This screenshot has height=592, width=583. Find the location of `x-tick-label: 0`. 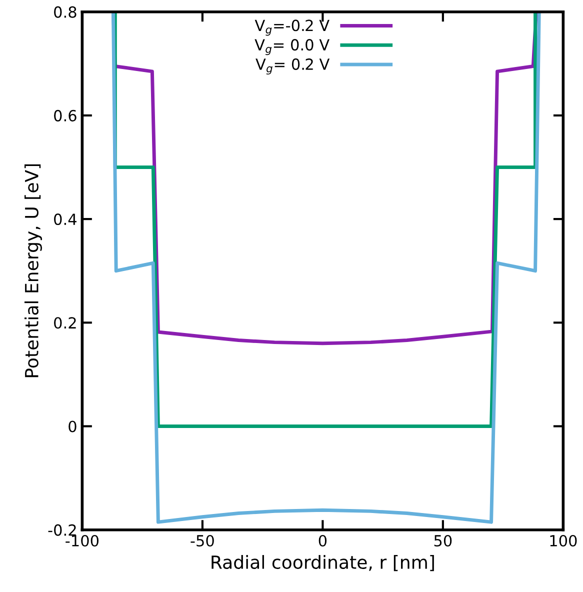

x-tick-label: 0 is located at coordinates (322, 540).